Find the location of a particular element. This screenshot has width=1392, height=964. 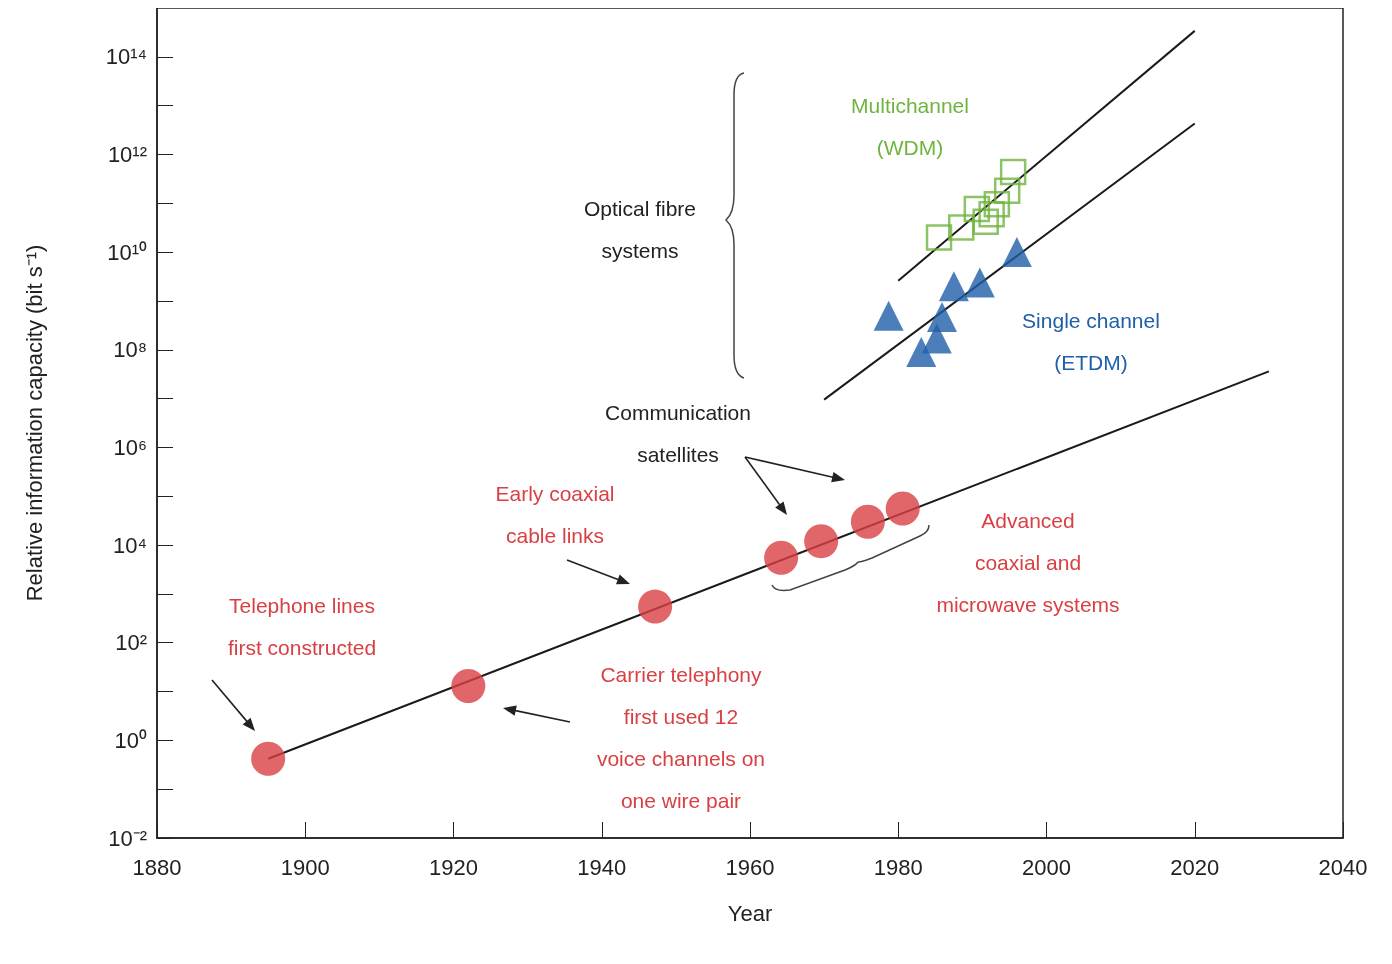

y-tick-label: 10² is located at coordinates (131, 643).